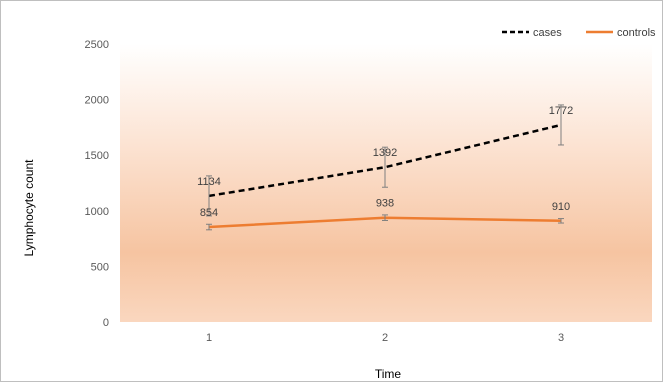 This screenshot has height=382, width=663. I want to click on x-axis-title: Time, so click(388, 374).